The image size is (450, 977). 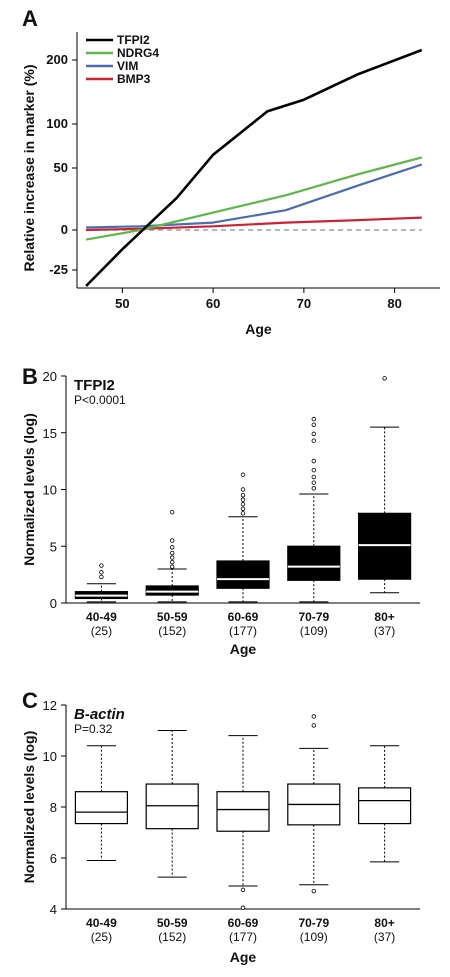 I want to click on x-tick-label: 50, so click(x=122, y=303).